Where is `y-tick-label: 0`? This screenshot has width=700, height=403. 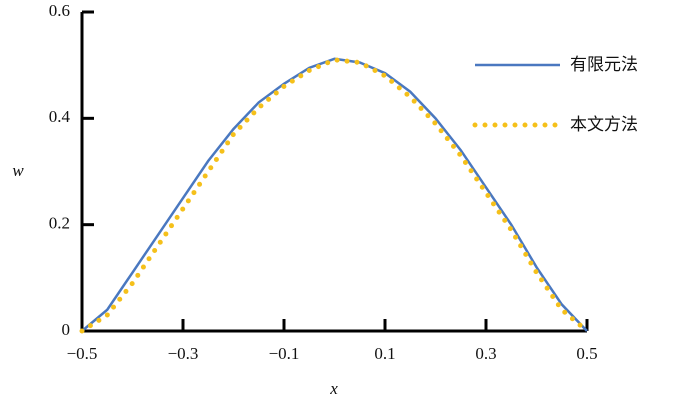
y-tick-label: 0 is located at coordinates (66, 329).